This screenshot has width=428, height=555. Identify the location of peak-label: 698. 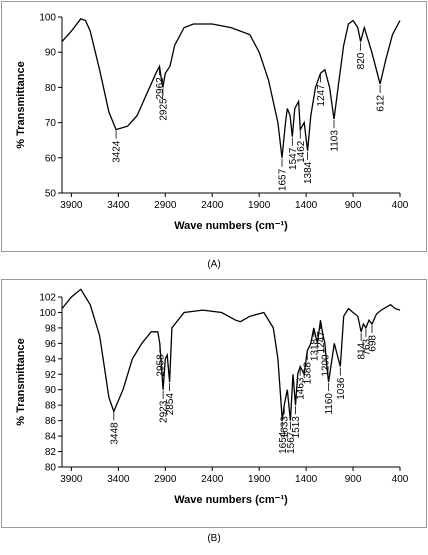
(373, 343).